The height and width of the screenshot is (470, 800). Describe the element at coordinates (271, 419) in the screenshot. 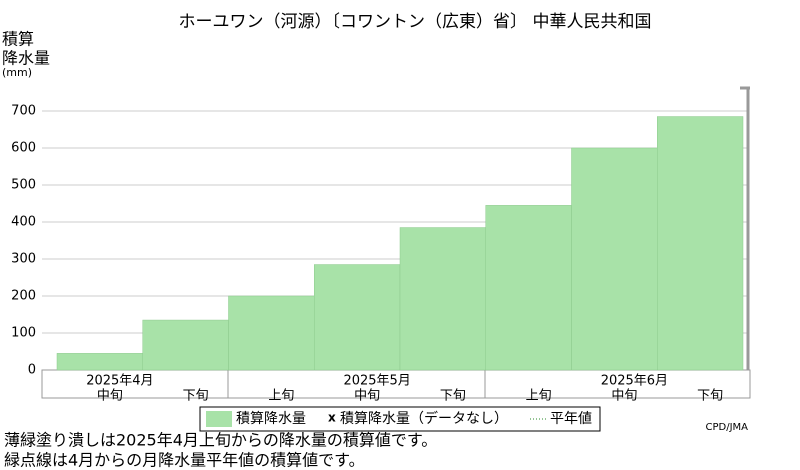

I see `legend-label: 積算降水量` at that location.